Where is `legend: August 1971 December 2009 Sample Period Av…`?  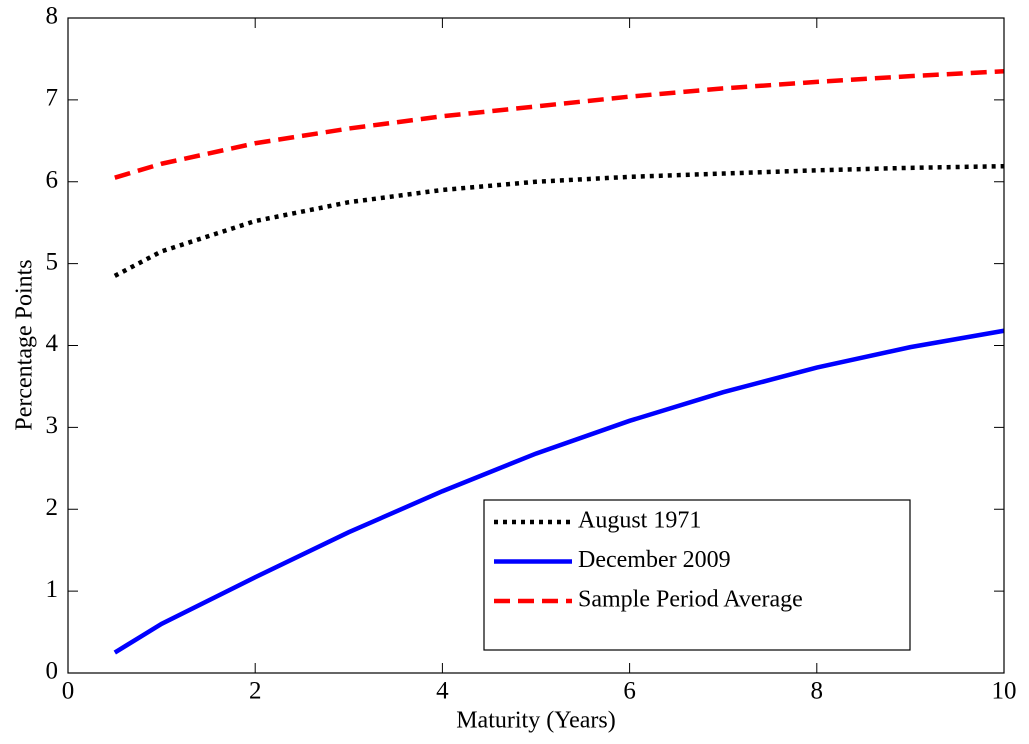
legend: August 1971 December 2009 Sample Period Av… is located at coordinates (697, 575).